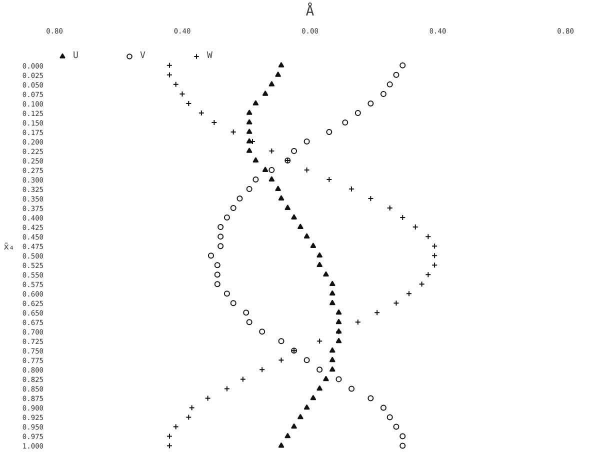  Describe the element at coordinates (76, 56) in the screenshot. I see `legend-label: U` at that location.